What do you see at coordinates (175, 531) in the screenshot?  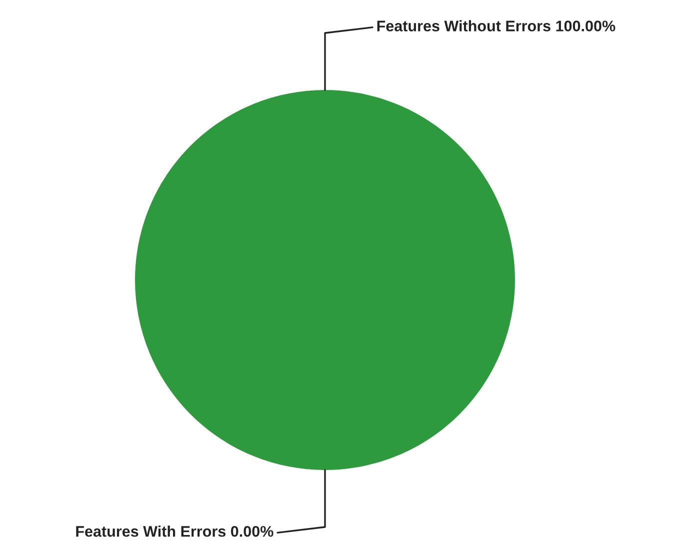 I see `category-label: Features With Errors 0.00%` at bounding box center [175, 531].